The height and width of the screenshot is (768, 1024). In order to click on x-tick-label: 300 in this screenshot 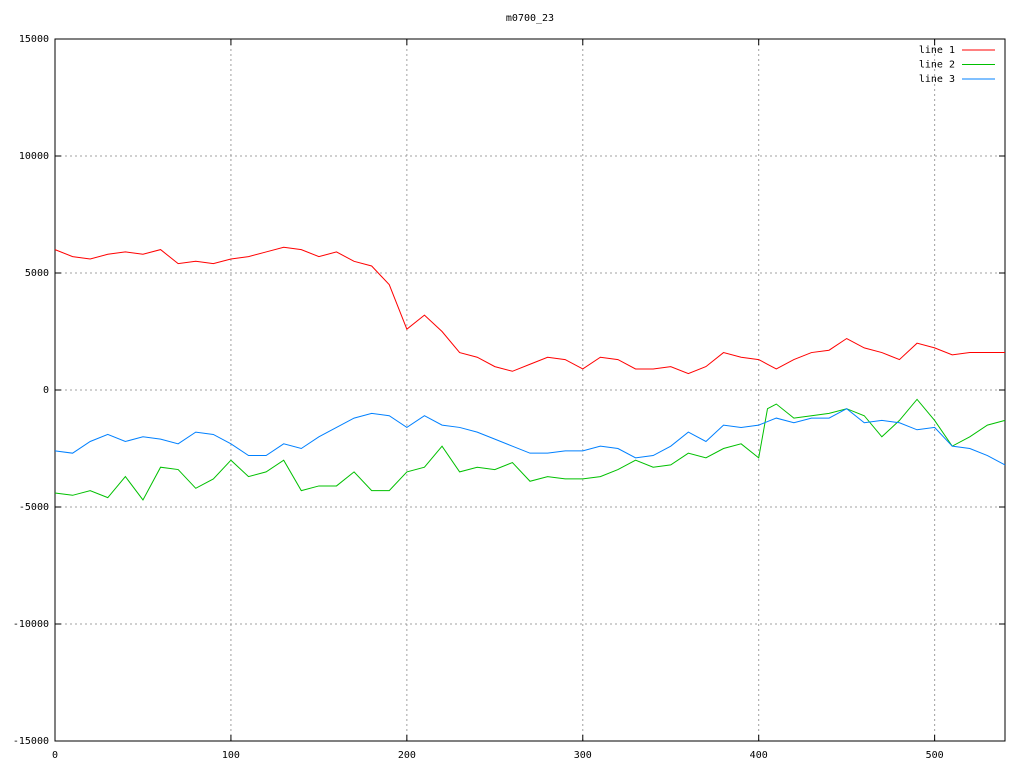, I will do `click(583, 755)`.